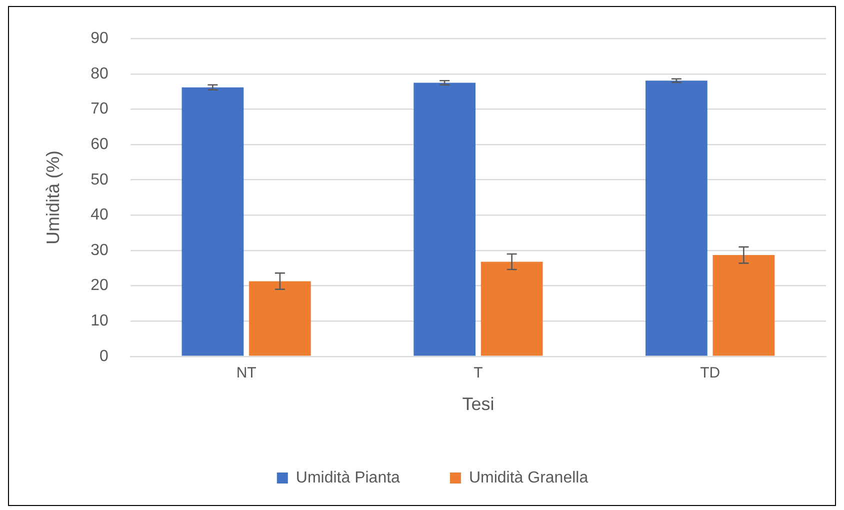 This screenshot has height=510, width=844. What do you see at coordinates (246, 373) in the screenshot?
I see `x-tick-label: NT` at bounding box center [246, 373].